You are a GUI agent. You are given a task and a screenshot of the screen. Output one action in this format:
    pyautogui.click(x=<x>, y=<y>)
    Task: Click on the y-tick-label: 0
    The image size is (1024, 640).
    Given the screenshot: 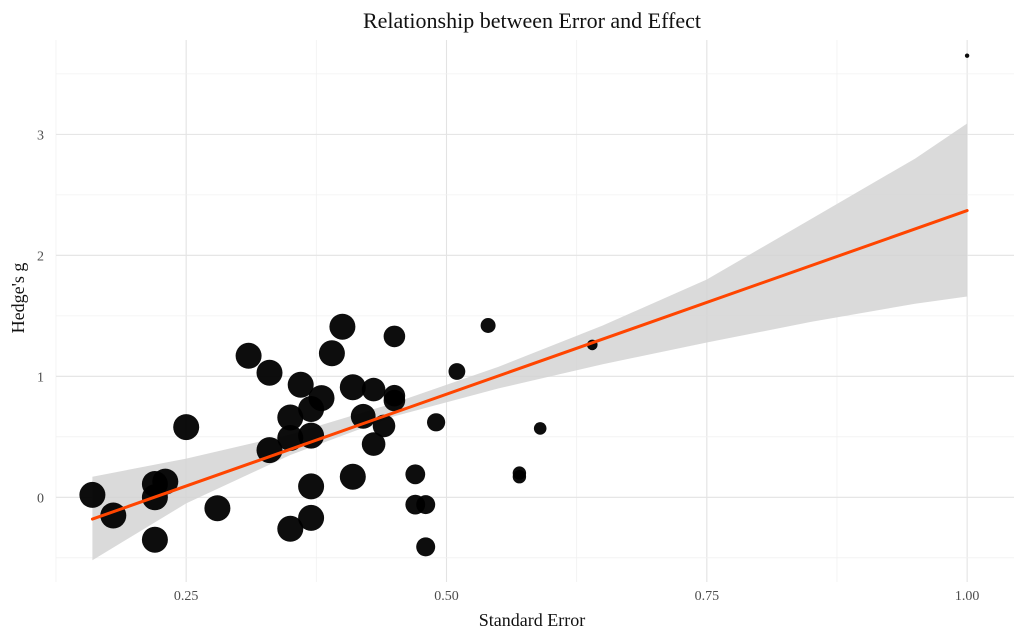 What is the action you would take?
    pyautogui.click(x=40, y=498)
    